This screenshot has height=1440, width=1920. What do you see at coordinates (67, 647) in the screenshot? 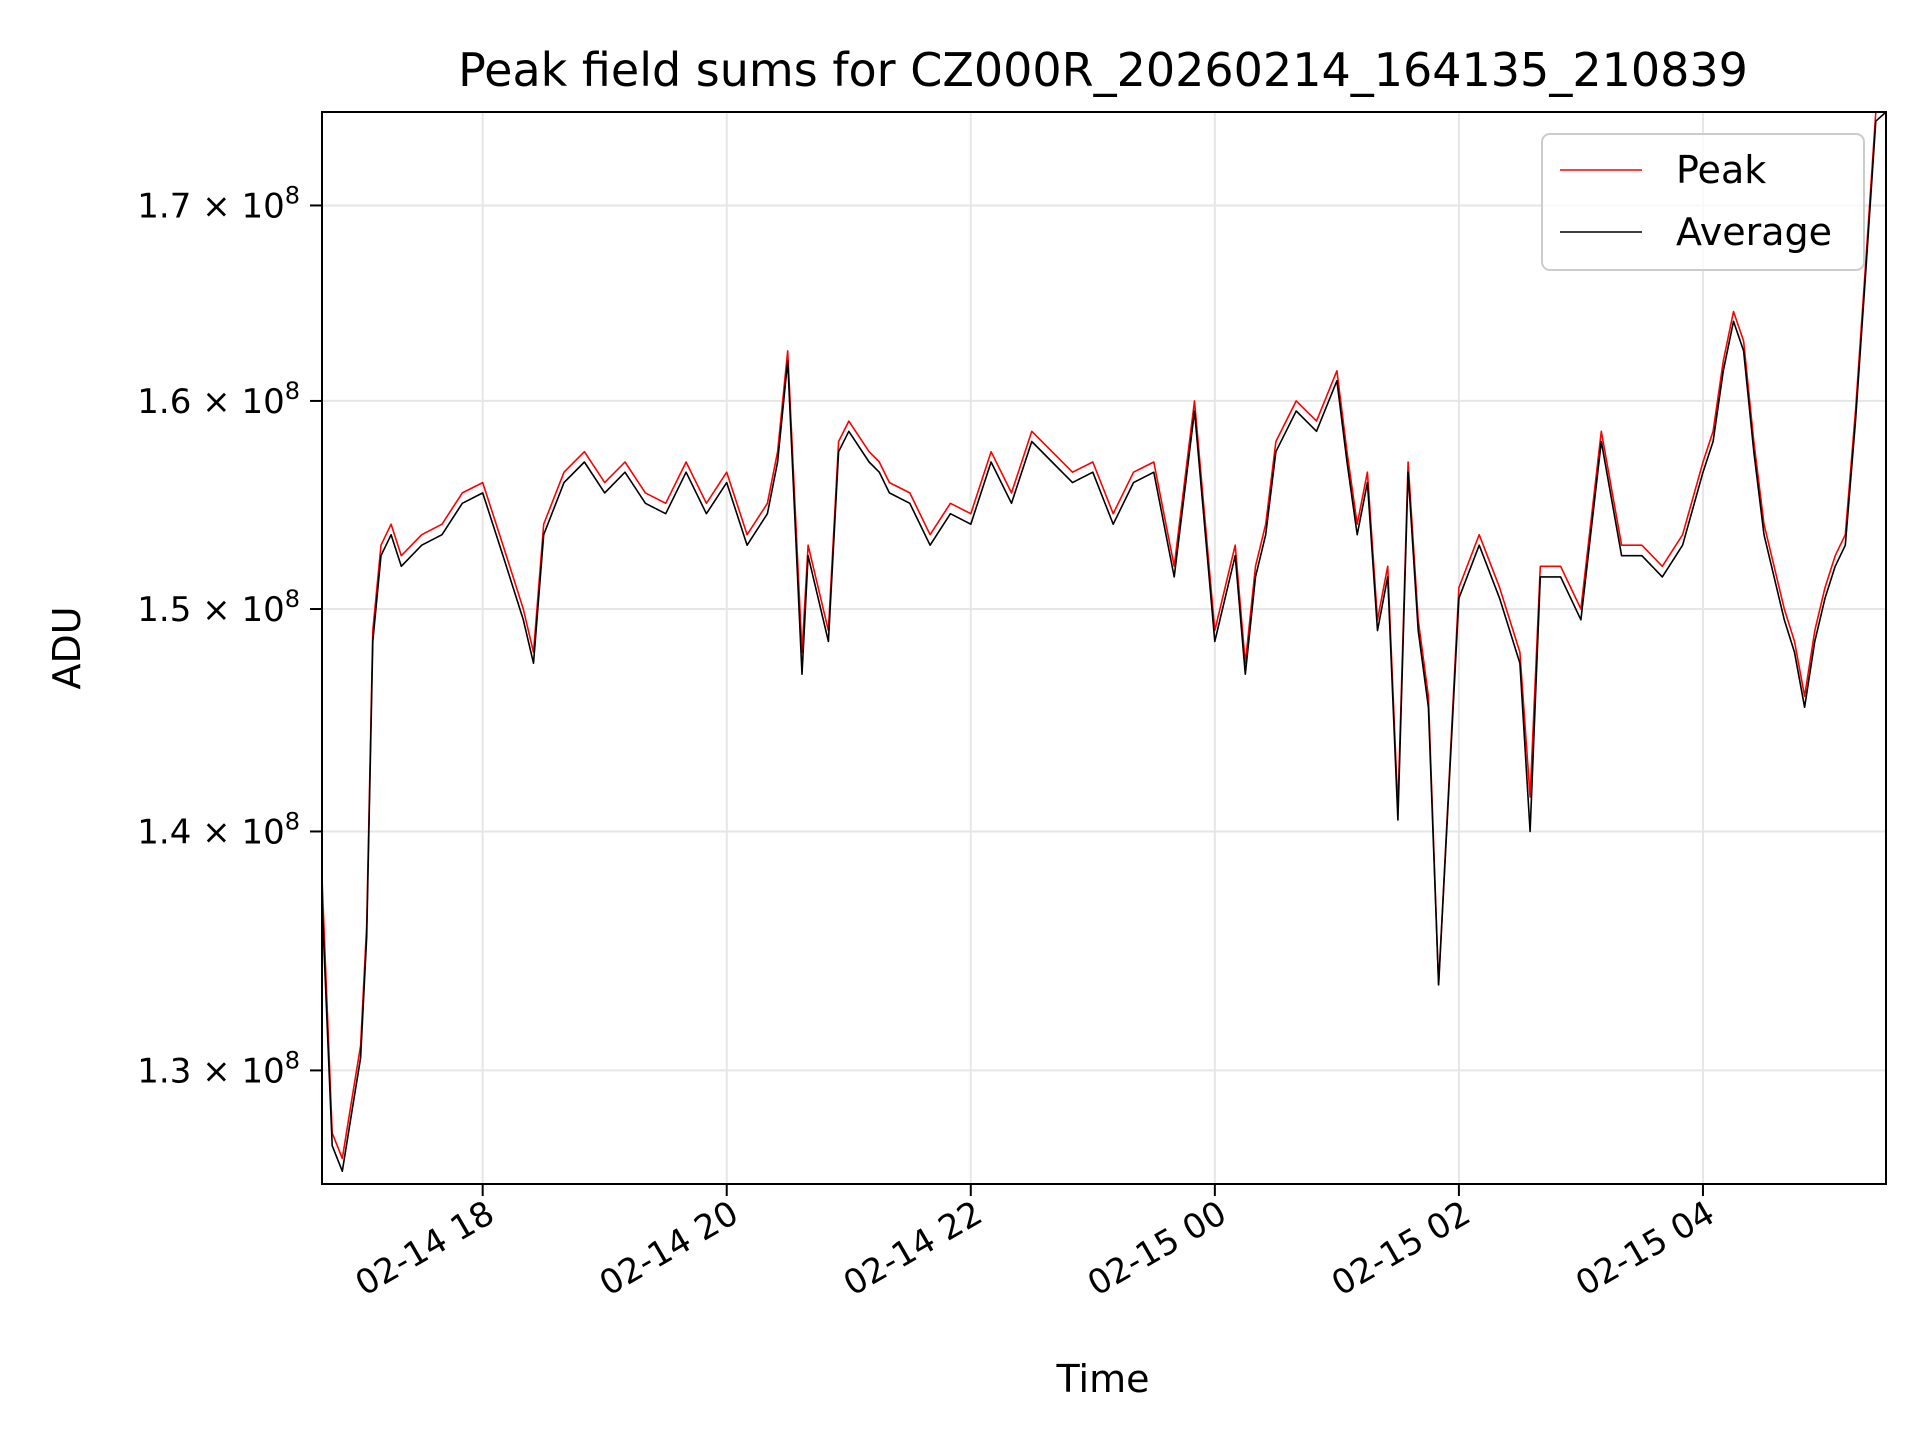
I see `y-axis-label: ADU` at bounding box center [67, 647].